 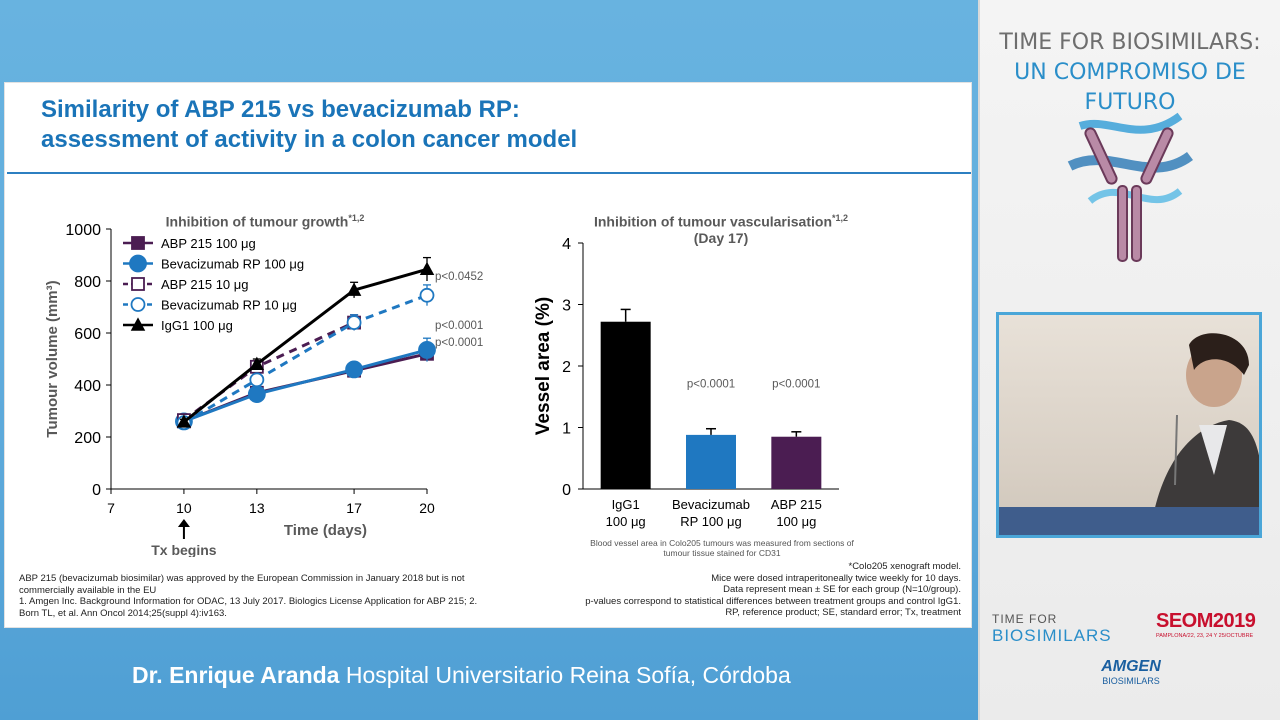 What do you see at coordinates (712, 221) in the screenshot?
I see `vascular-chart-title-text: Inhibition of tumour vascularisation` at bounding box center [712, 221].